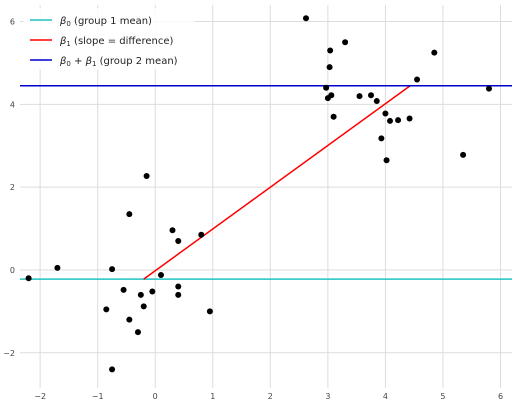 This screenshot has width=517, height=406. Describe the element at coordinates (385, 396) in the screenshot. I see `x-tick-label: 4` at that location.